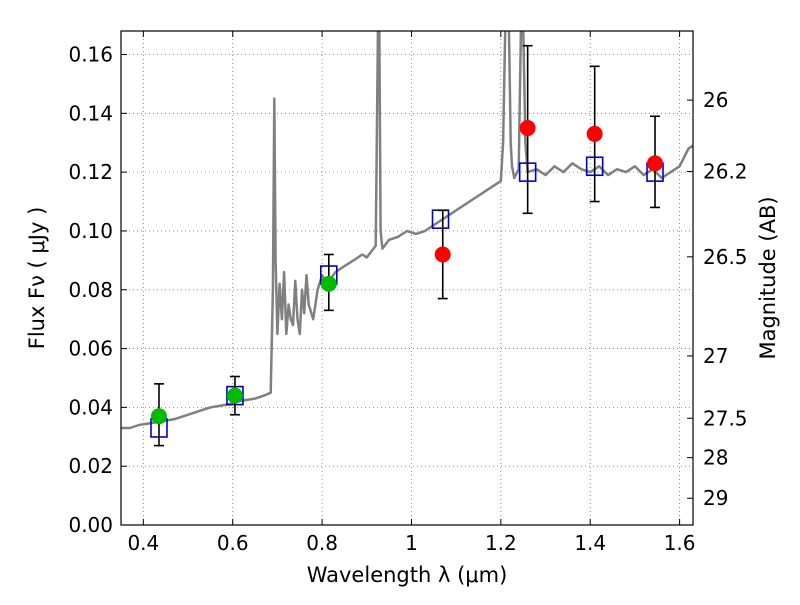 The width and height of the screenshot is (800, 605). Describe the element at coordinates (725, 418) in the screenshot. I see `right-tick-label: 27.5` at that location.